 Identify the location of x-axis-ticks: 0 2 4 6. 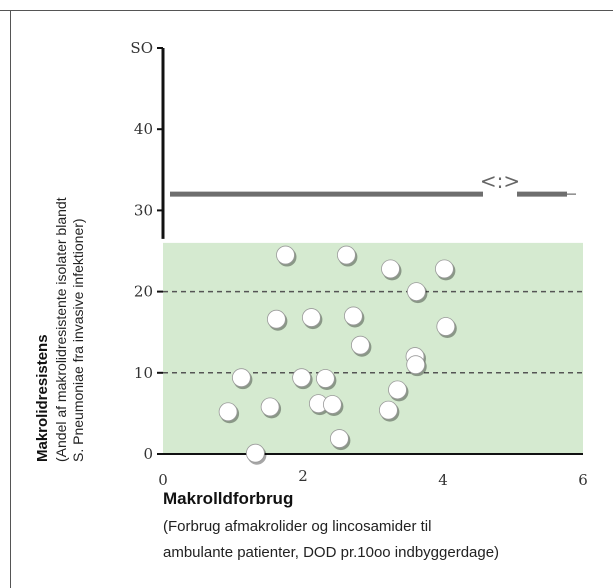
(373, 478).